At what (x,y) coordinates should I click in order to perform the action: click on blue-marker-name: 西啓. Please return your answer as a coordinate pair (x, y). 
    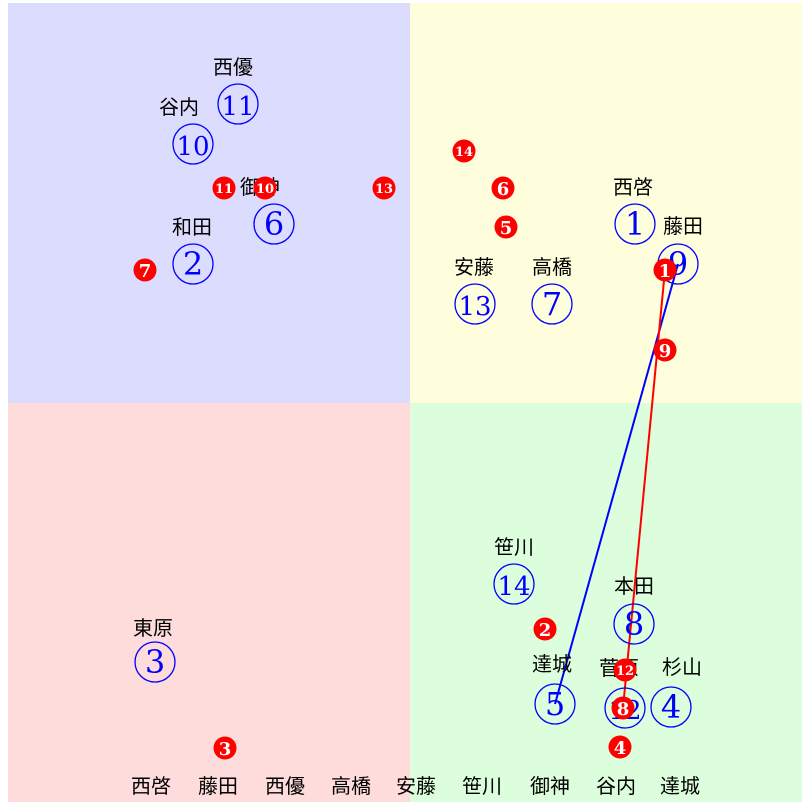
    Looking at the image, I should click on (633, 187).